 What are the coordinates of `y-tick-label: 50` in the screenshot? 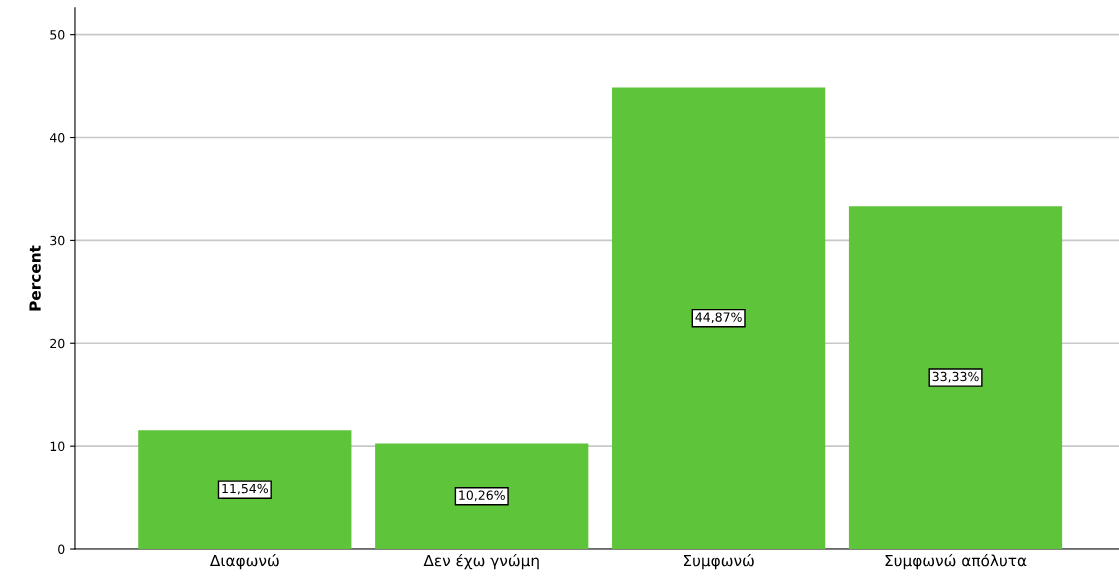 It's located at (57, 35).